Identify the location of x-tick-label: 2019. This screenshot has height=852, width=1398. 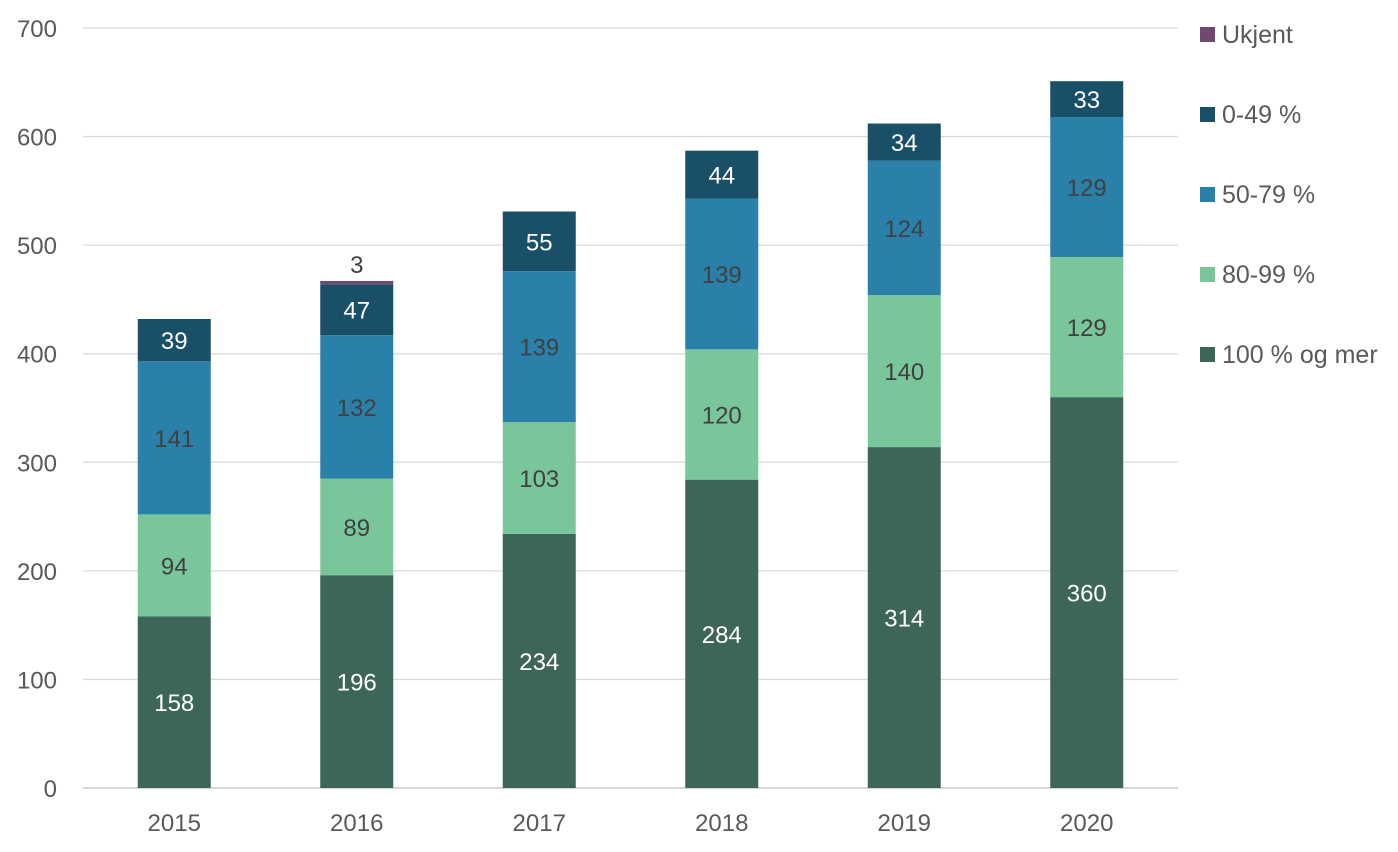
(904, 823).